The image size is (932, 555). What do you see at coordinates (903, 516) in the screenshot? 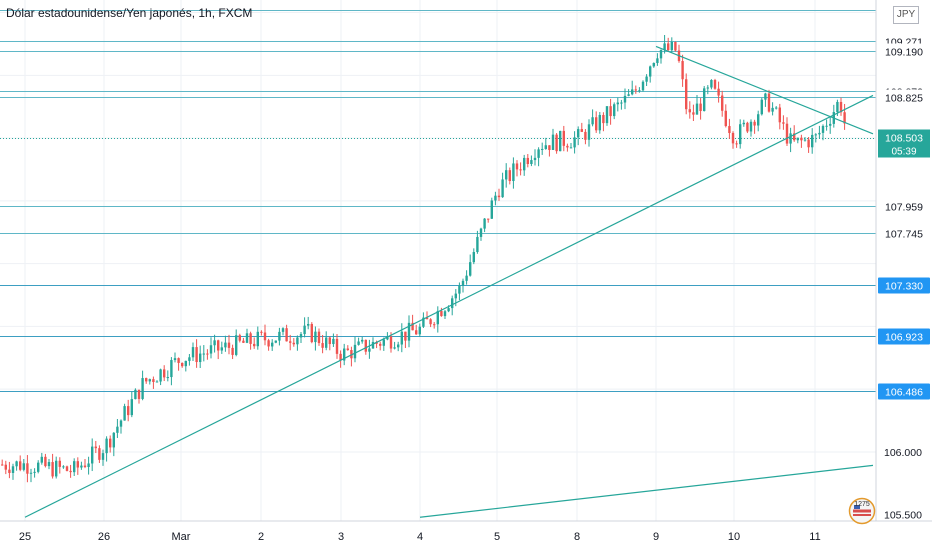
I see `y-tick-label: 105.500` at bounding box center [903, 516].